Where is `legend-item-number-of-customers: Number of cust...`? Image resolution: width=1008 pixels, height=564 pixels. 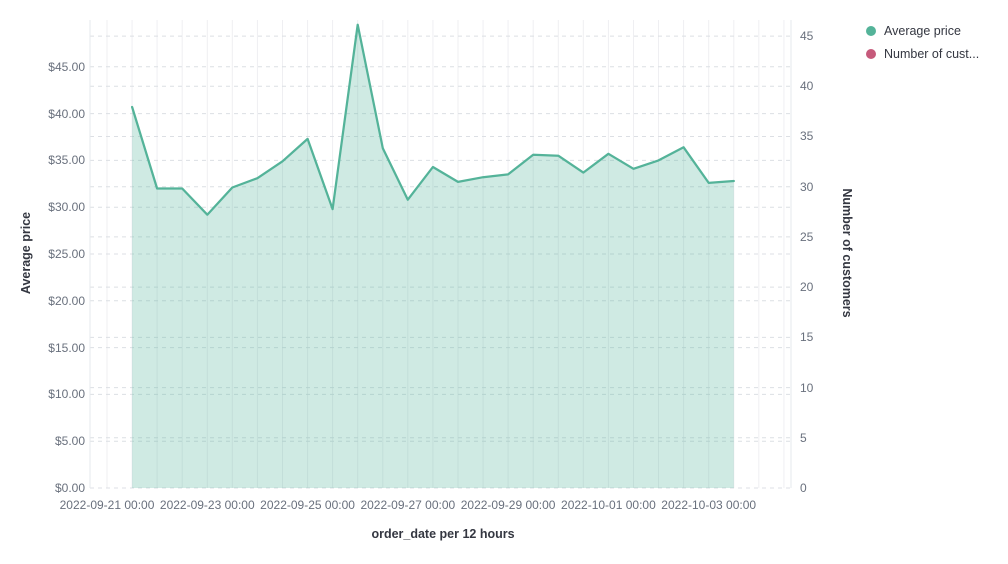
legend-item-number-of-customers: Number of cust... is located at coordinates (922, 54).